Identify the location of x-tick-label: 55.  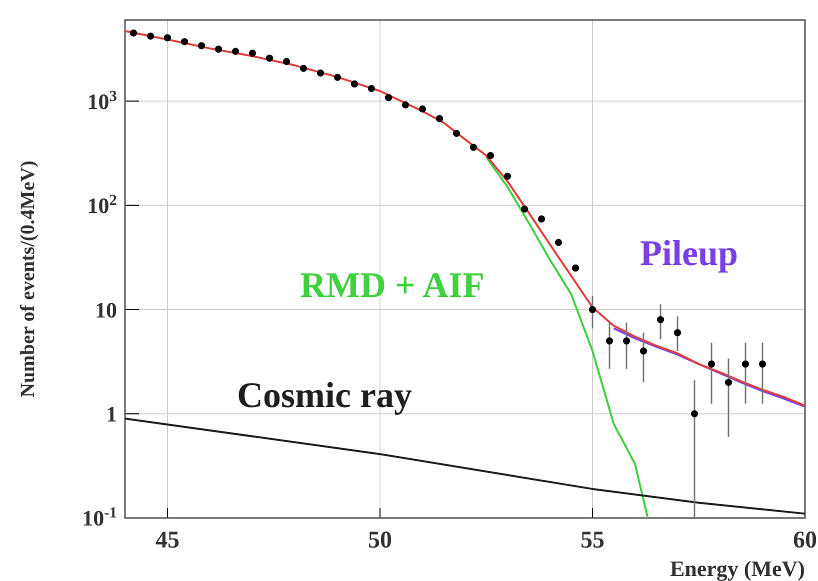
(592, 540).